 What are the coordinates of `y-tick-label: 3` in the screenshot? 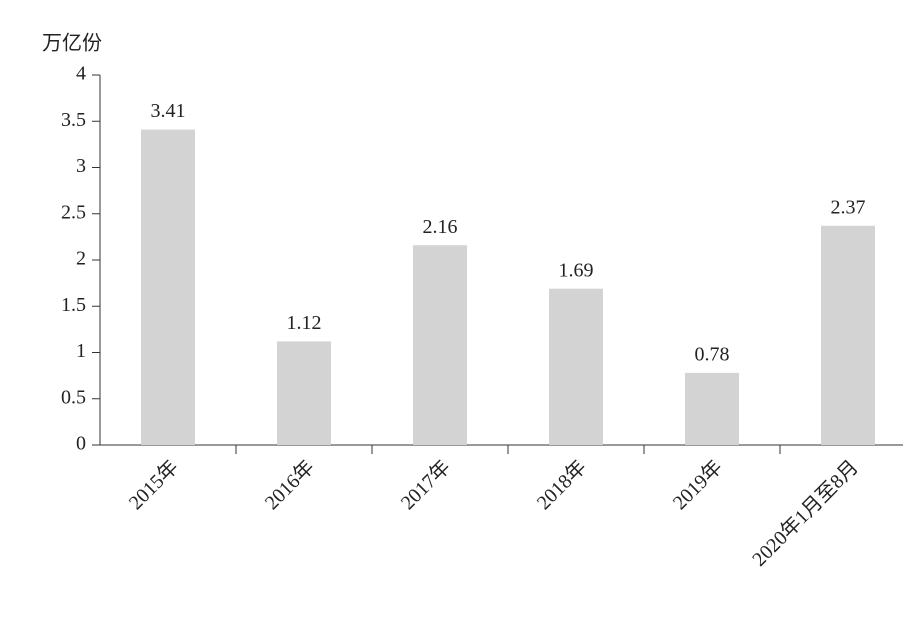 It's located at (81, 166).